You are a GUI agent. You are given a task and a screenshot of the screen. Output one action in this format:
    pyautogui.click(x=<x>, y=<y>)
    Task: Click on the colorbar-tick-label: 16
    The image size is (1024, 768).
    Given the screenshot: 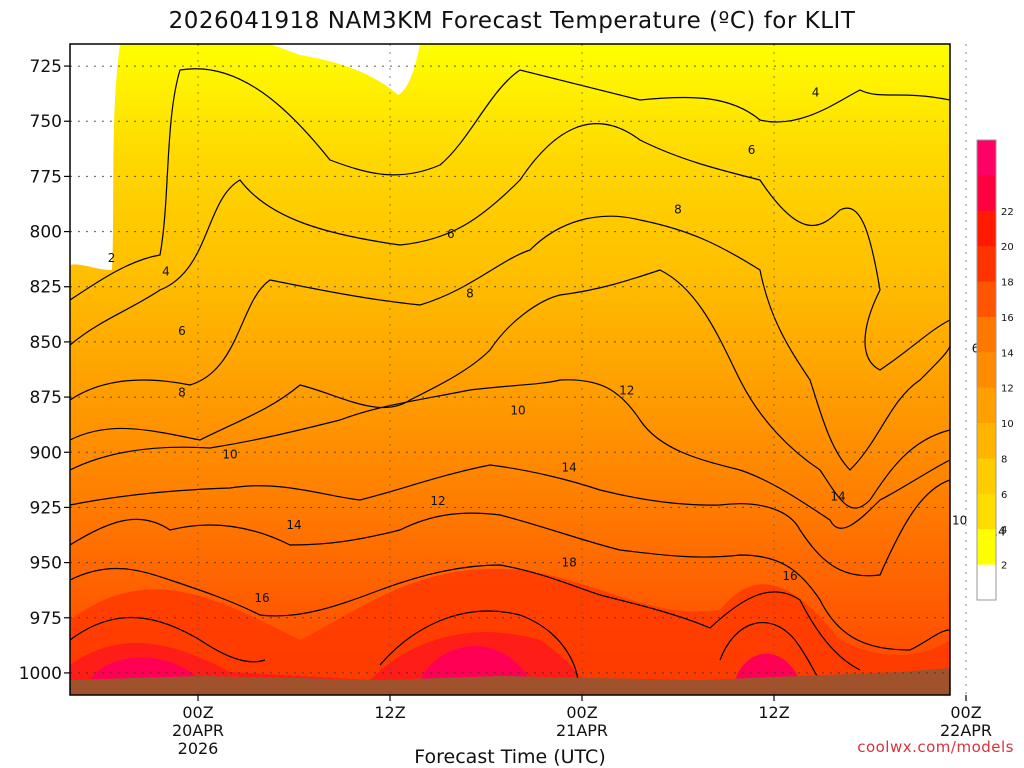 What is the action you would take?
    pyautogui.click(x=1007, y=318)
    